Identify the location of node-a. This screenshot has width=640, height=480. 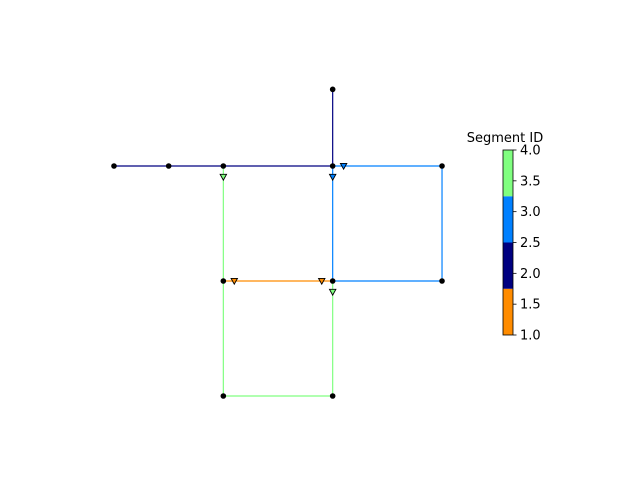
(114, 166).